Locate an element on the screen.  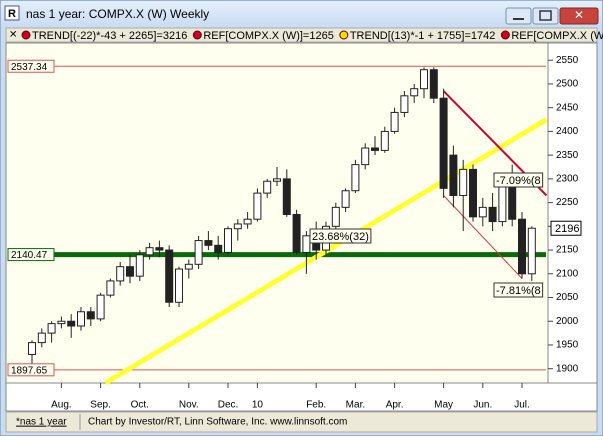
y-tick-label: 2050 is located at coordinates (567, 297).